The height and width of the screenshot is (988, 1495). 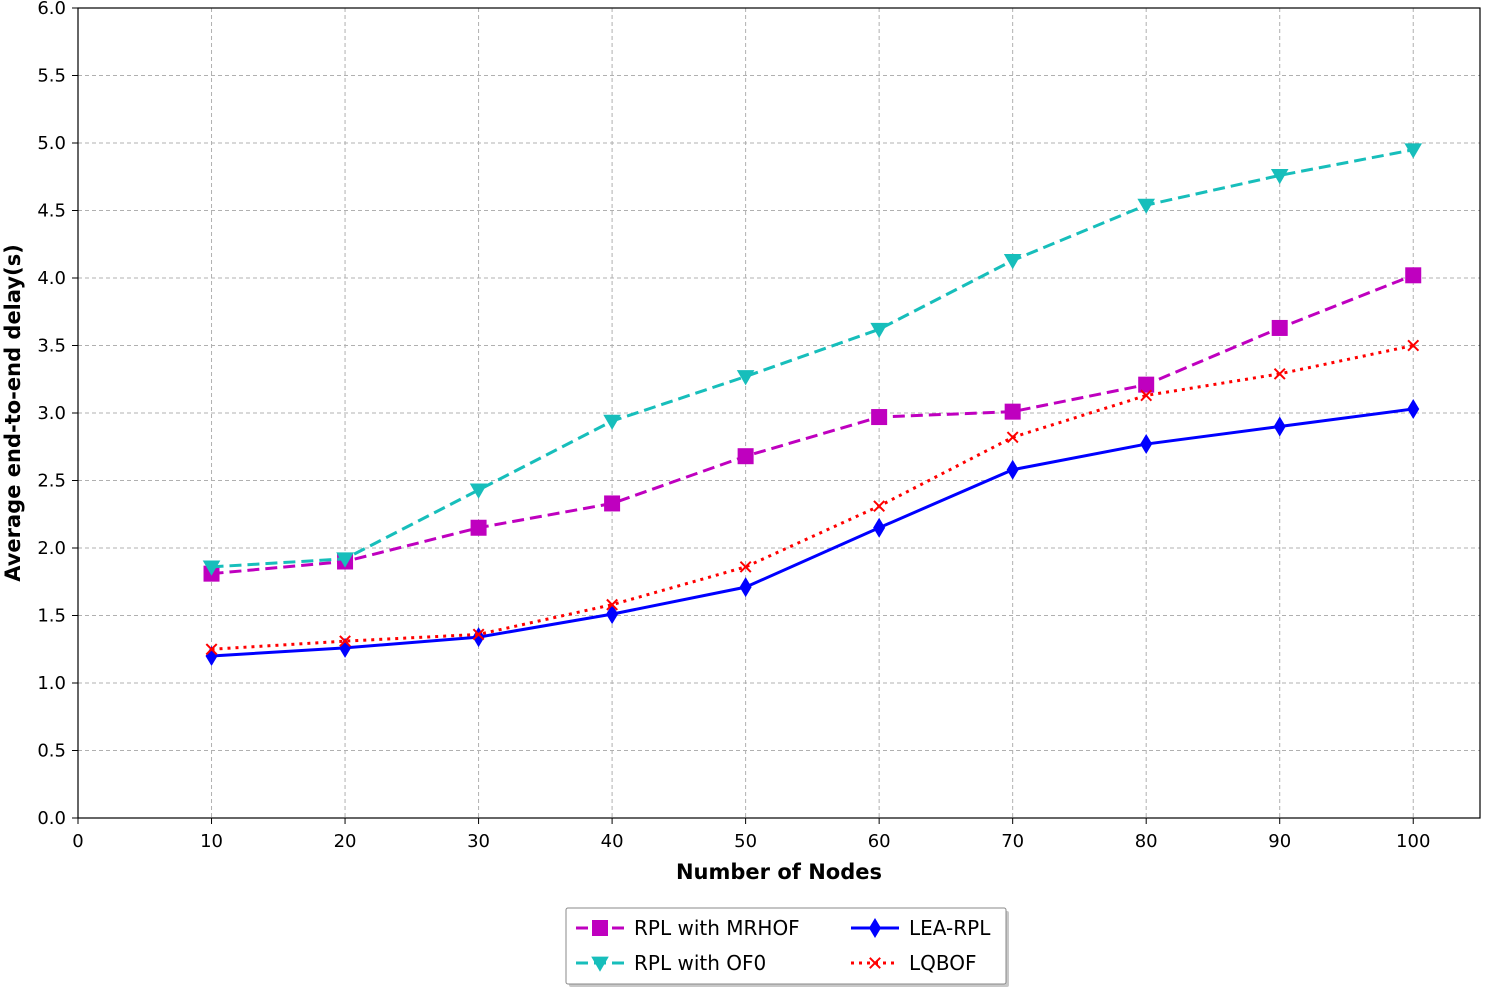 What do you see at coordinates (51, 548) in the screenshot?
I see `y-tick-label: 2.0` at bounding box center [51, 548].